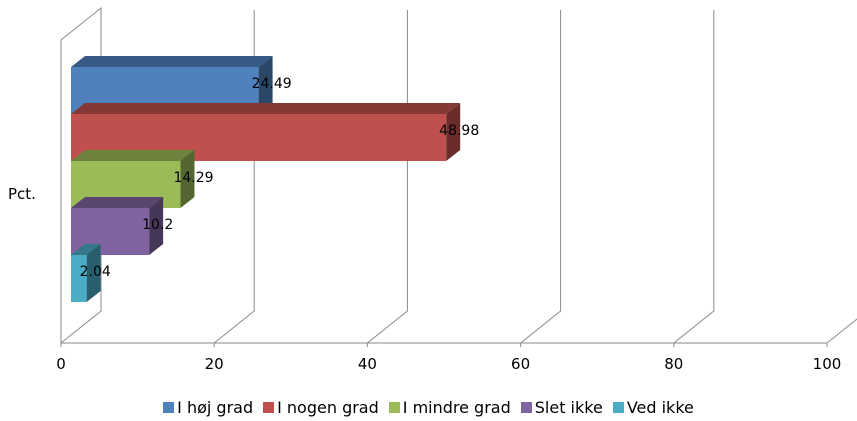 This screenshot has width=857, height=421. Describe the element at coordinates (448, 358) in the screenshot. I see `x-axis: 0 20 40 60 80 100` at that location.